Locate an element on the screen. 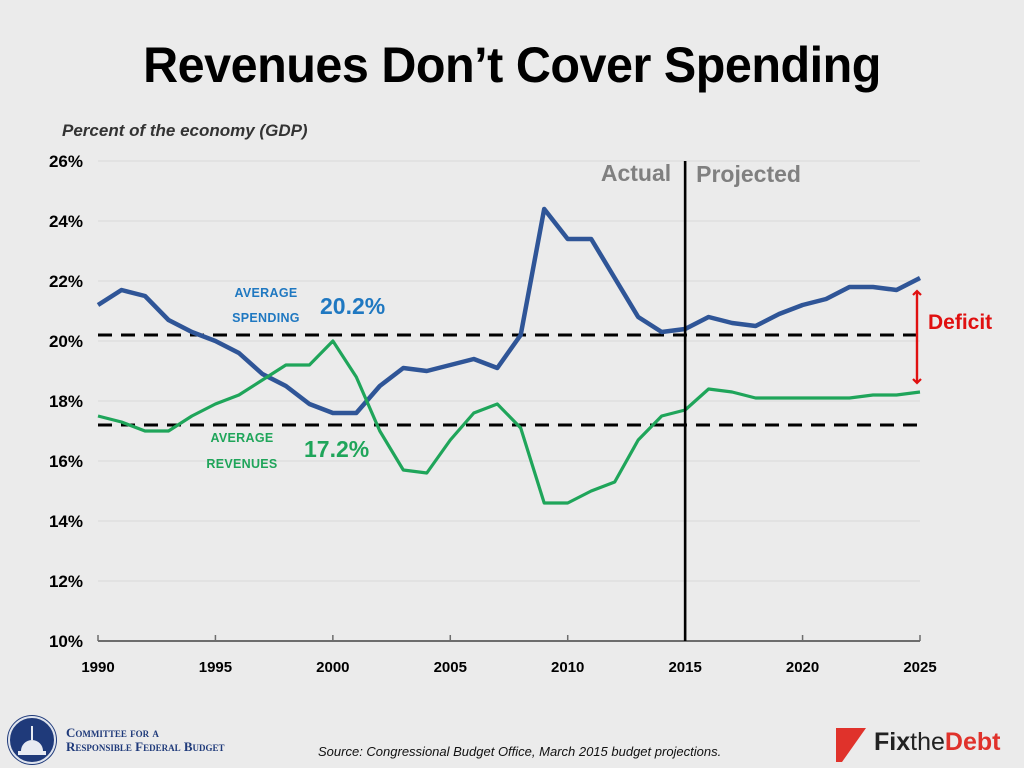 This screenshot has width=1024, height=768. y-axis-title: Percent of the economy (GDP) is located at coordinates (185, 130).